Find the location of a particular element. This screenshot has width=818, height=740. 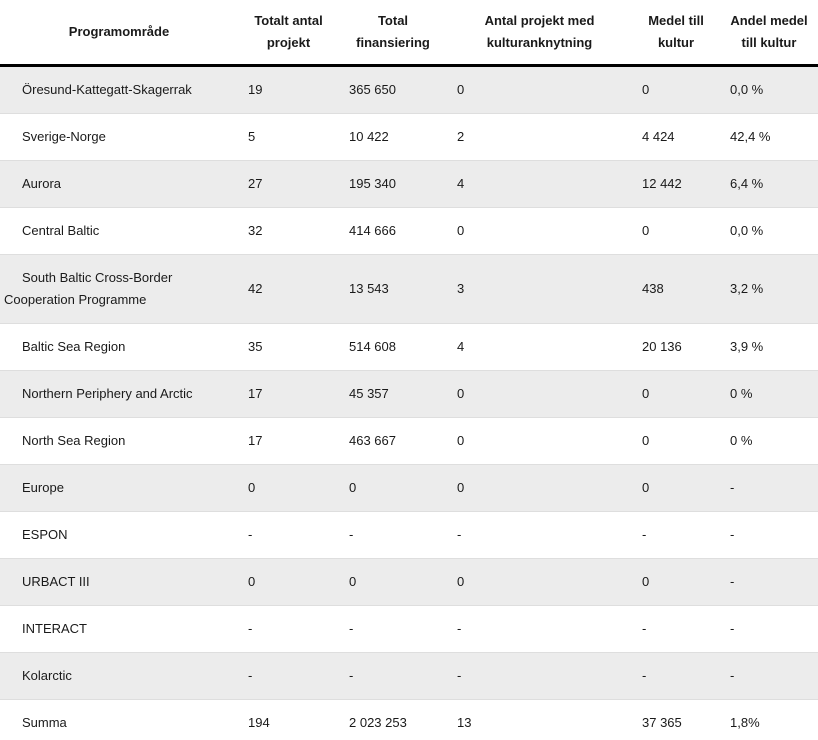

total-funding-cell: 13 543 is located at coordinates (393, 289).